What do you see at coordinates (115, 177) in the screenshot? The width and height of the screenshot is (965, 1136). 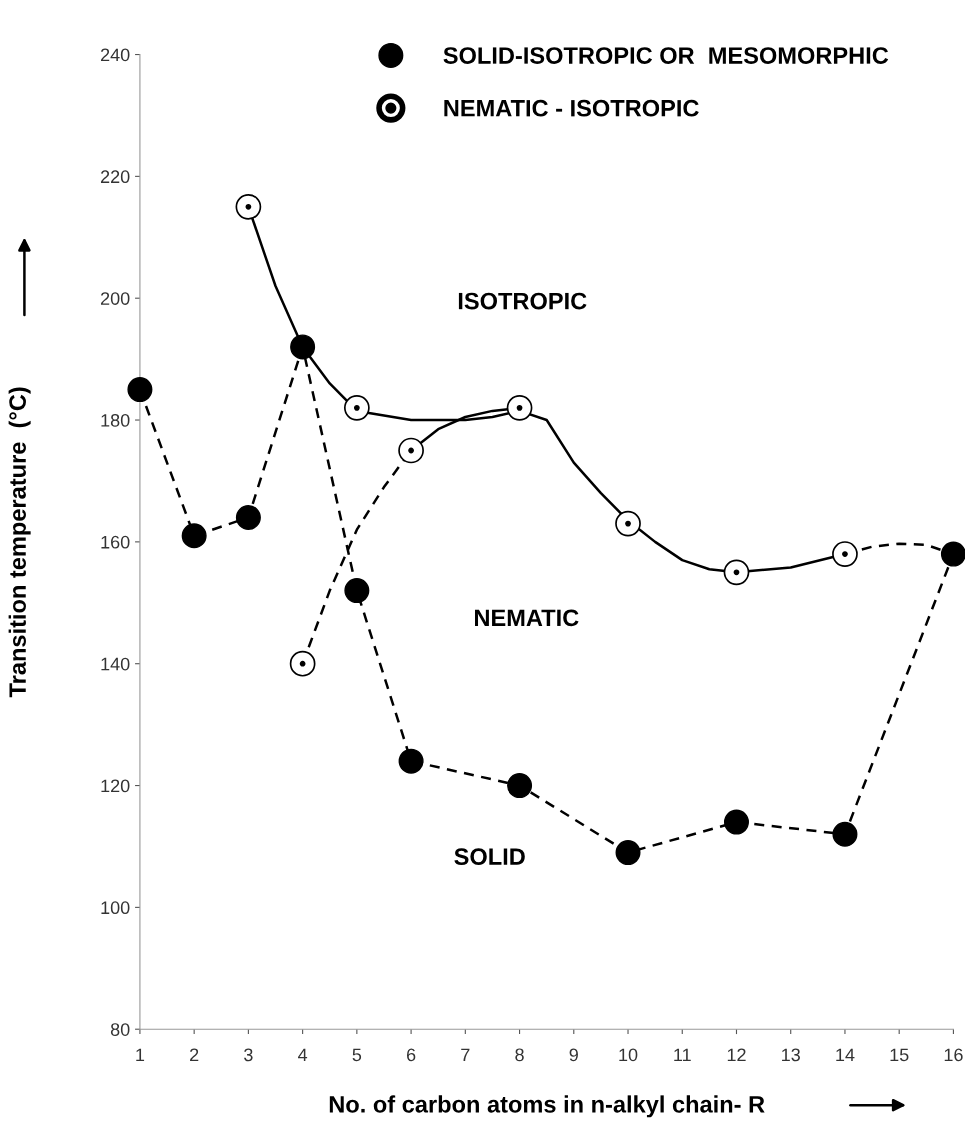 I see `y-tick-label: 220` at bounding box center [115, 177].